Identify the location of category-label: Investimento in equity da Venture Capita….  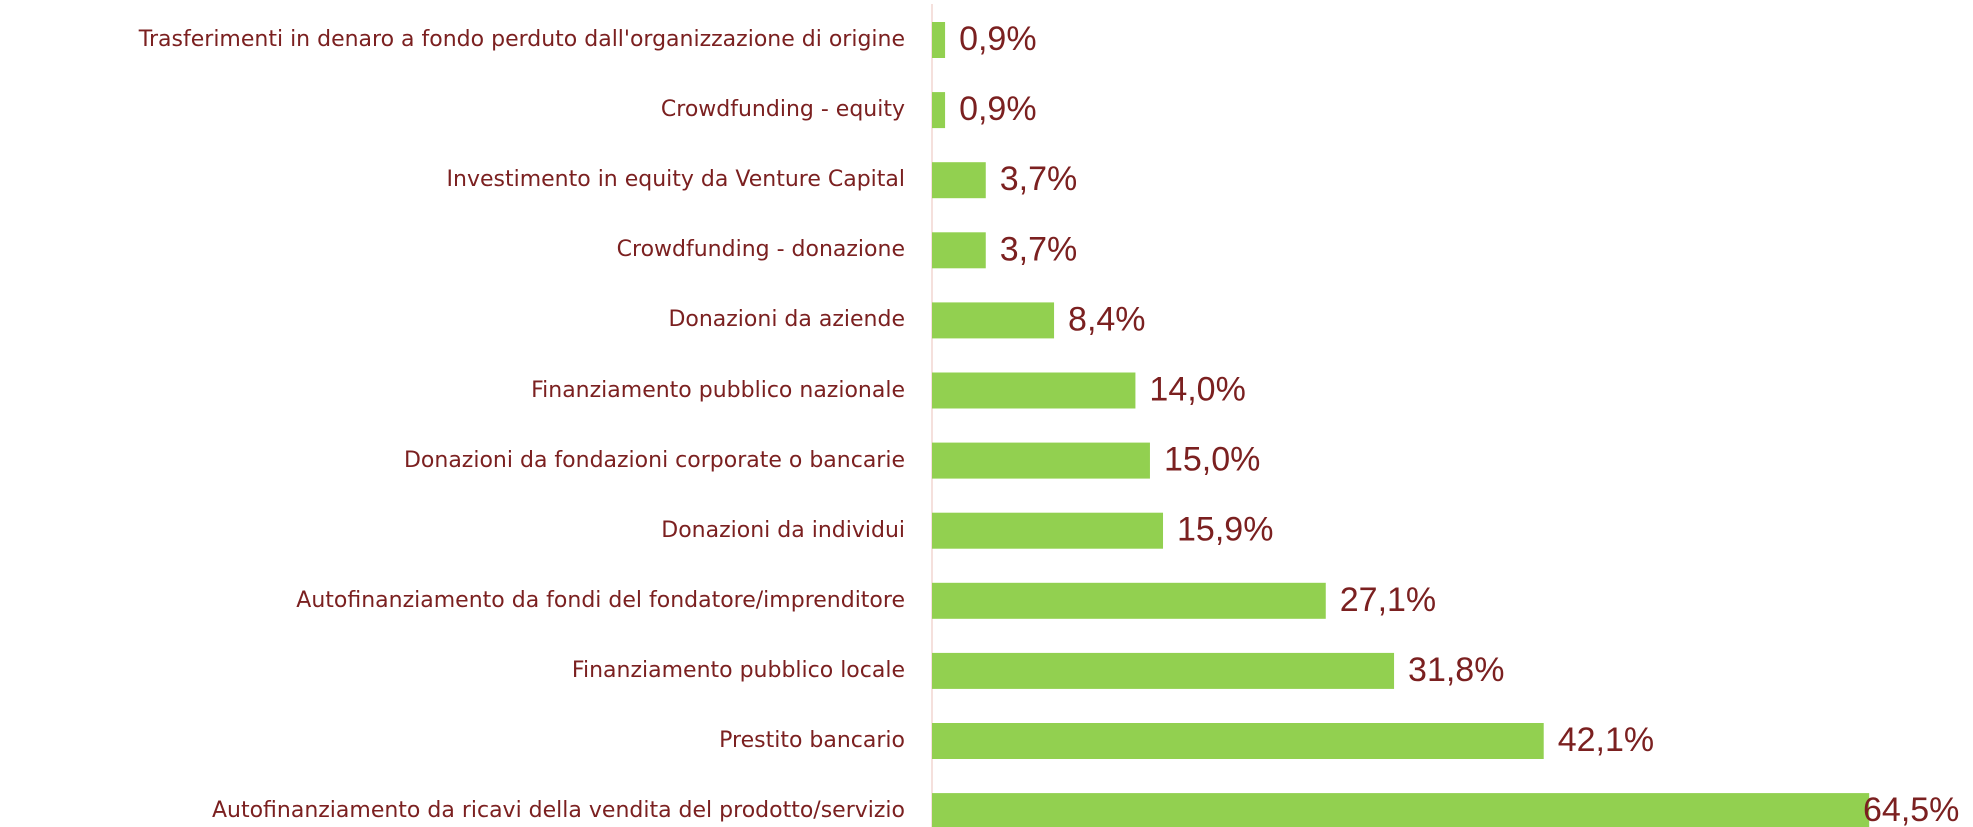
(675, 180).